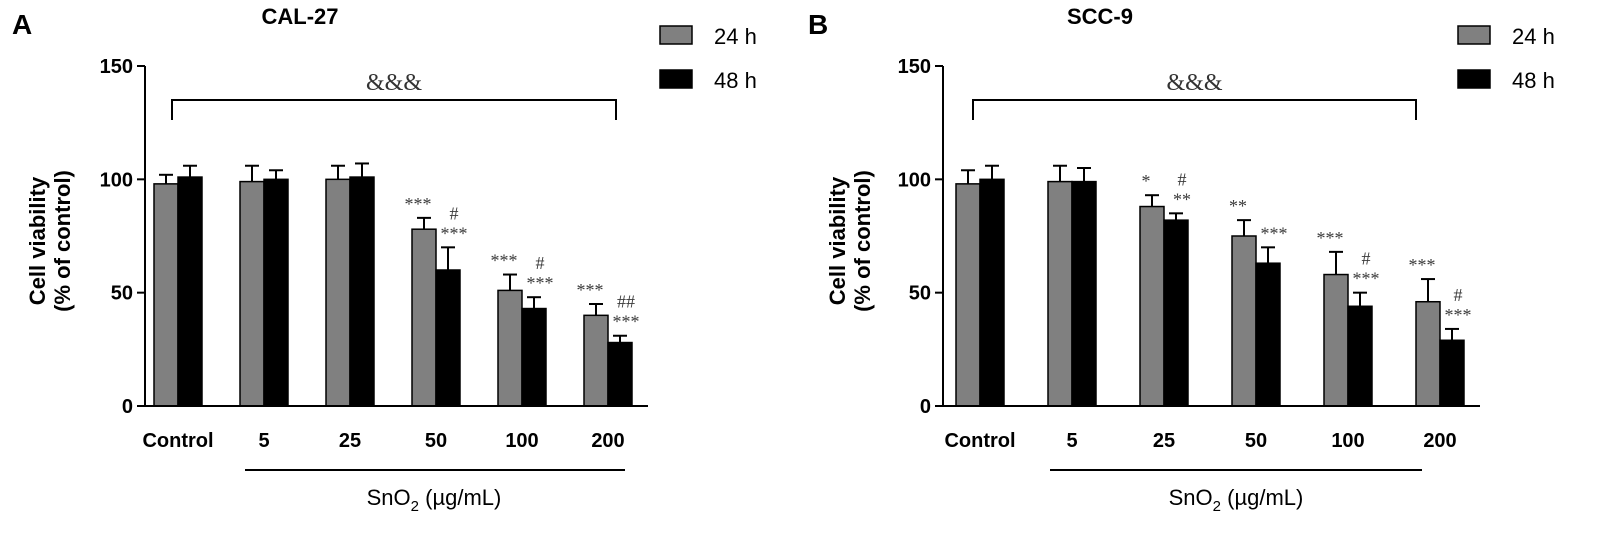 This screenshot has width=1600, height=533. Describe the element at coordinates (1100, 16) in the screenshot. I see `chart-title: SCC-9` at that location.